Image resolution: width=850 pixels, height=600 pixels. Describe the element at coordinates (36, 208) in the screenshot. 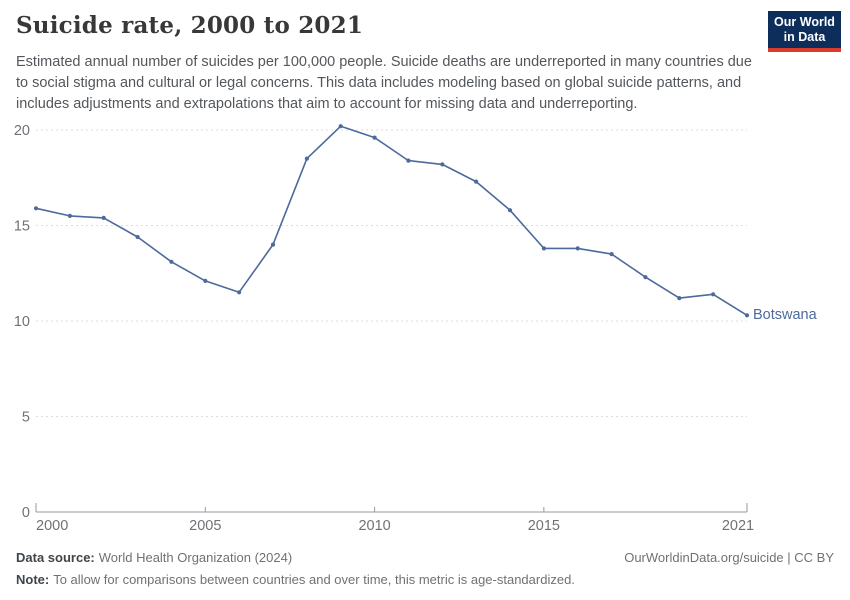

I see `data-point-2000` at that location.